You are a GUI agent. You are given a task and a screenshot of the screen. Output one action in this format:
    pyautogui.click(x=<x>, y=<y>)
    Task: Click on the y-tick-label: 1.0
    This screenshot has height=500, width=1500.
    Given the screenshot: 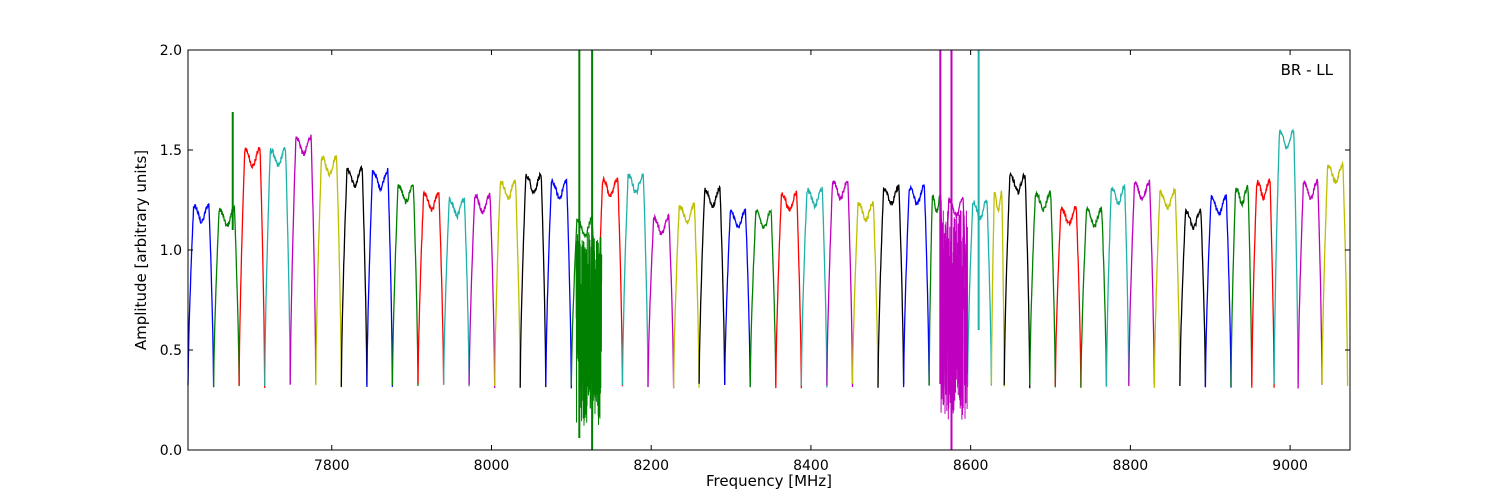 What is the action you would take?
    pyautogui.click(x=171, y=251)
    